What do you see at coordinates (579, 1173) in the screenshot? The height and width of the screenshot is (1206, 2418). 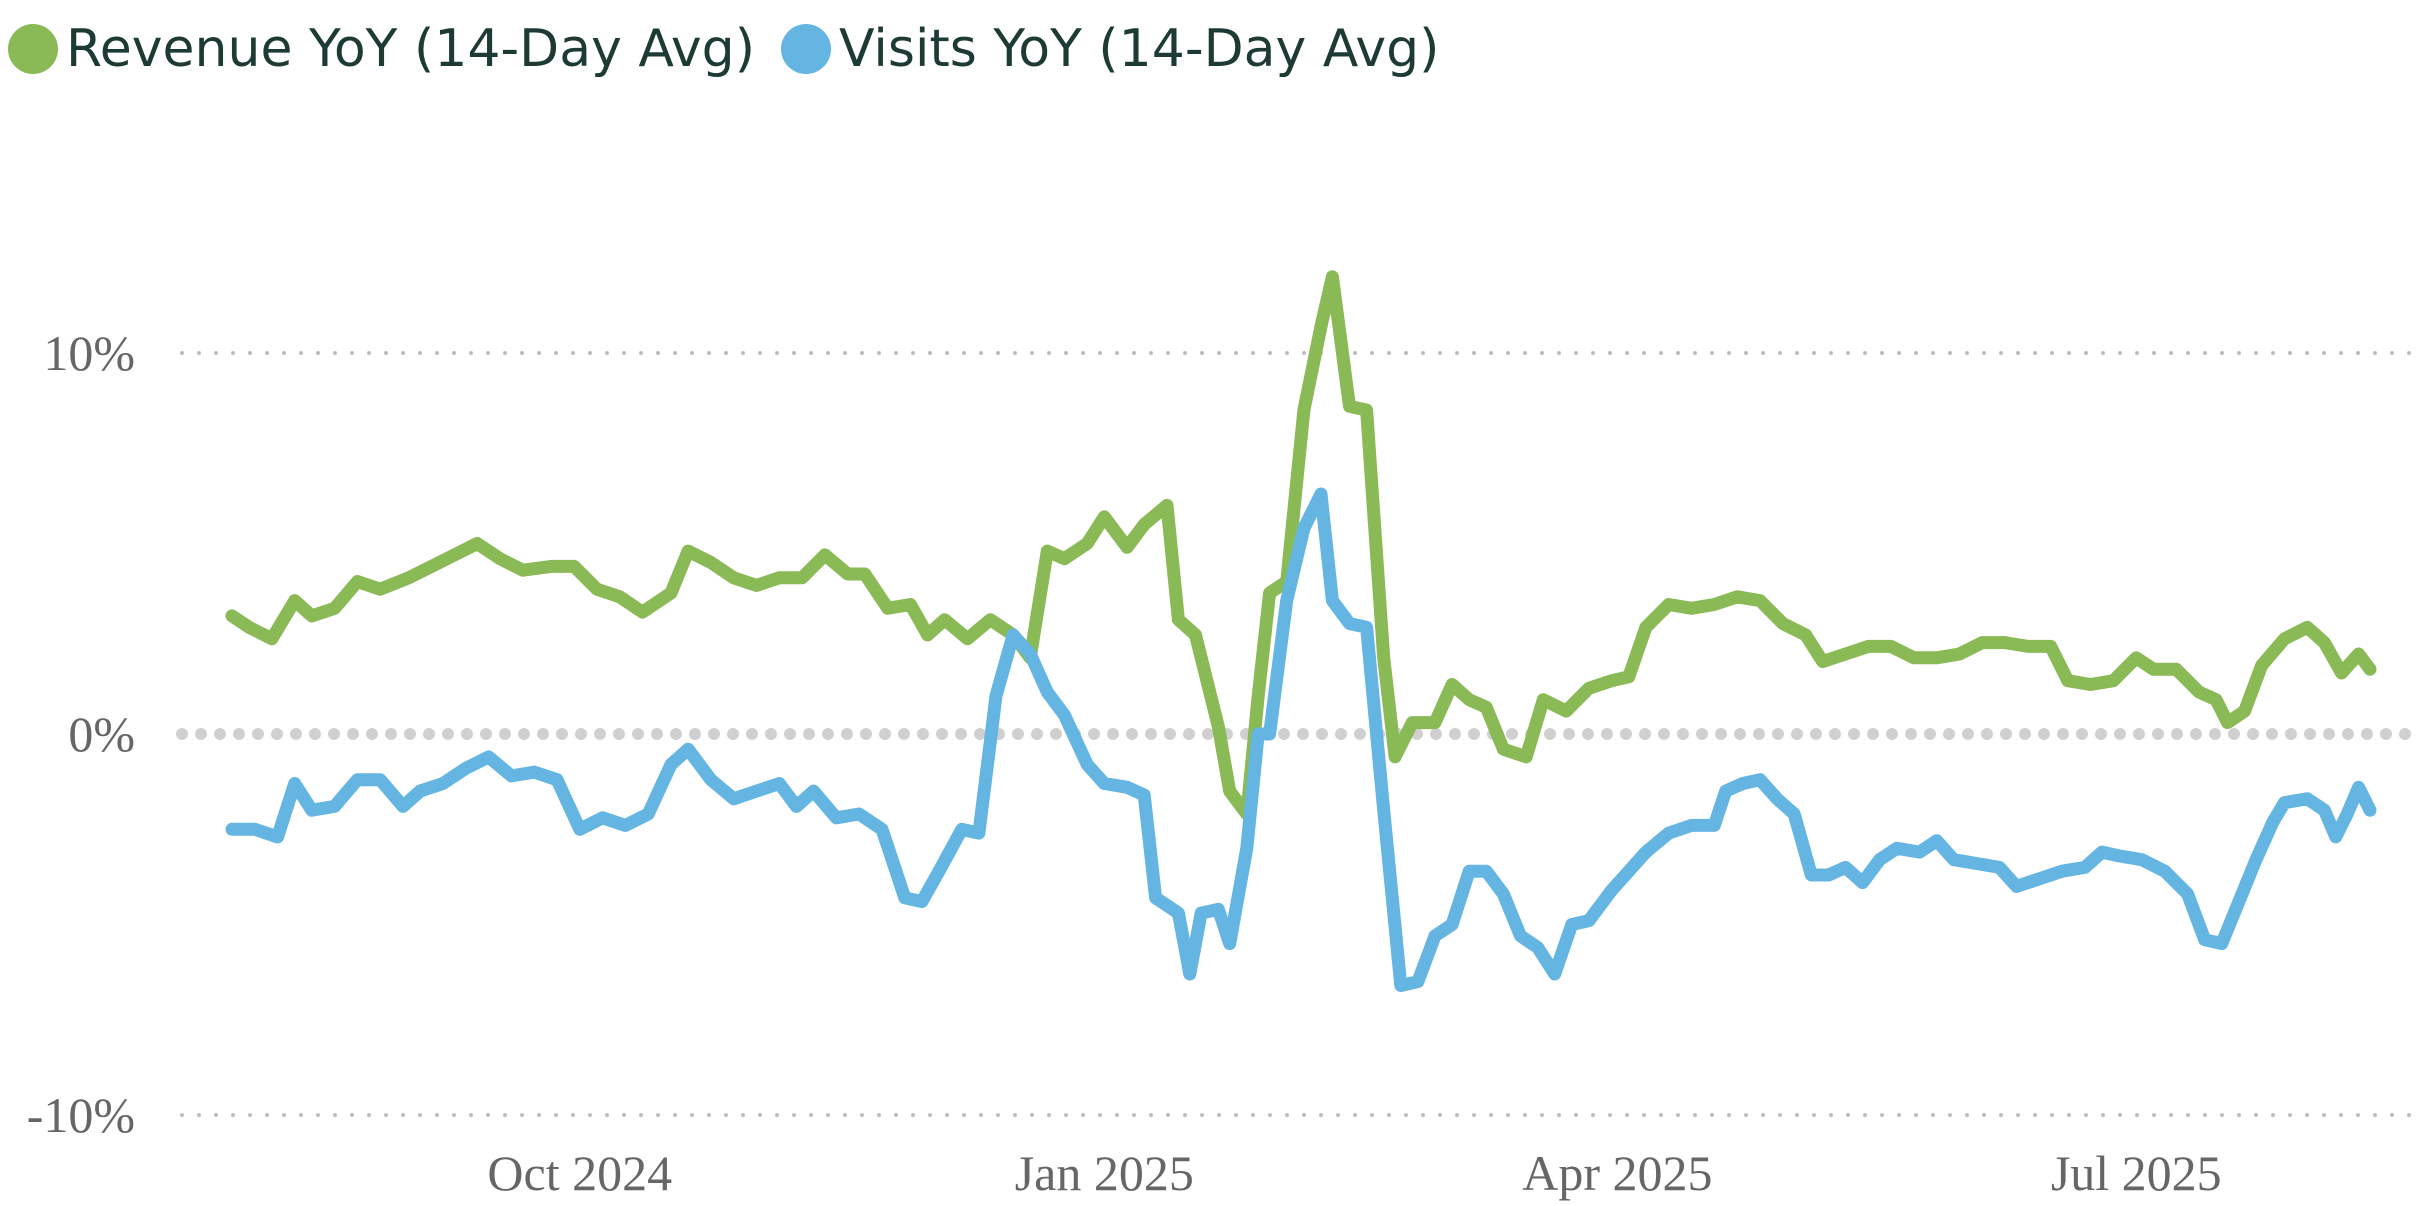 I see `x-tick-label: Oct 2024` at bounding box center [579, 1173].